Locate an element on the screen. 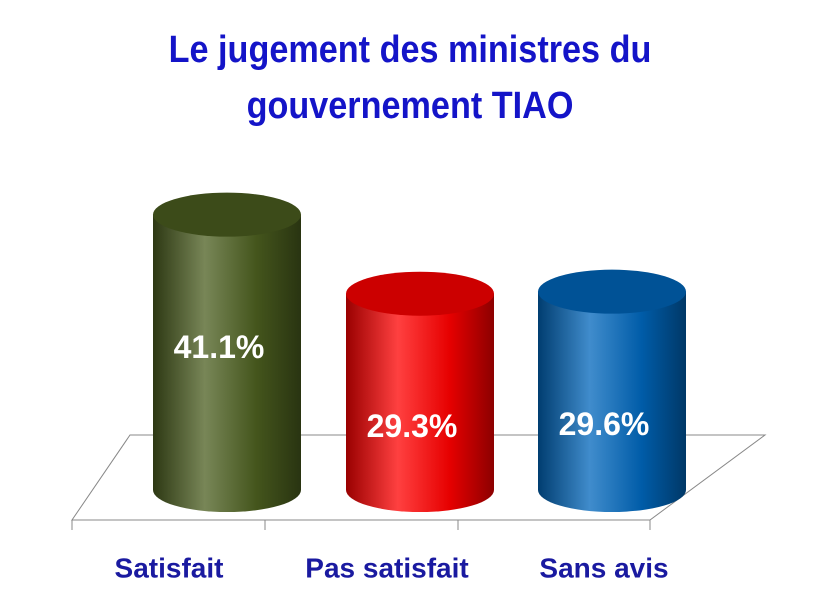  x-tick-label: Satisfait is located at coordinates (169, 567).